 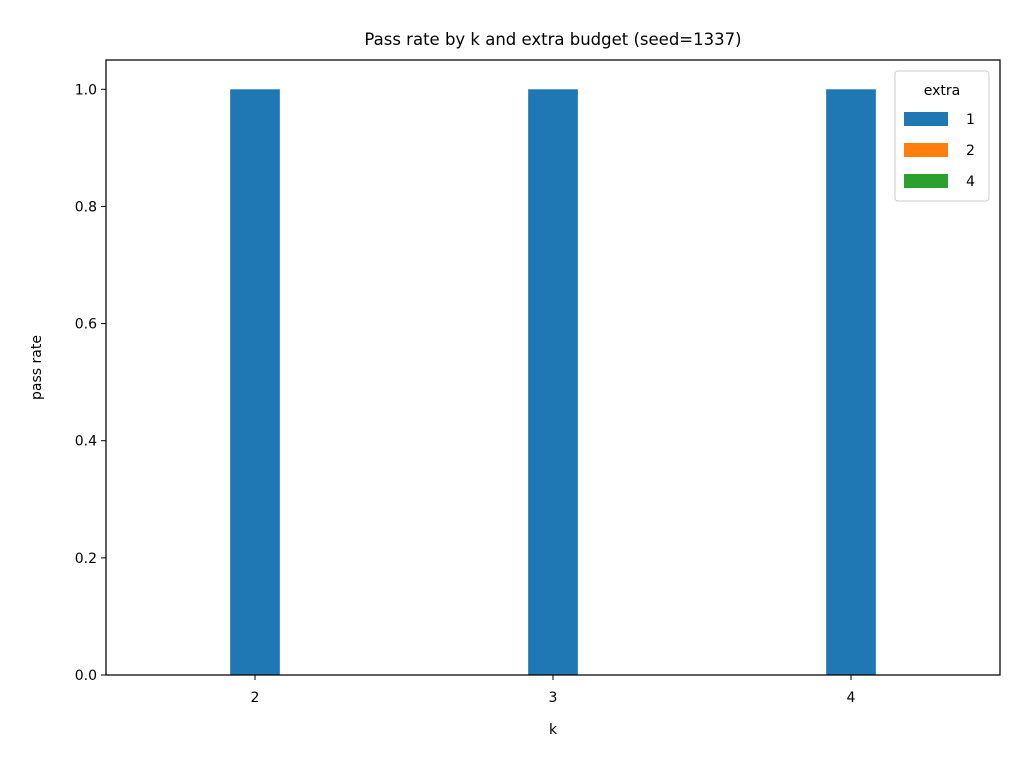 What do you see at coordinates (86, 559) in the screenshot?
I see `y-tick-label: 0.2` at bounding box center [86, 559].